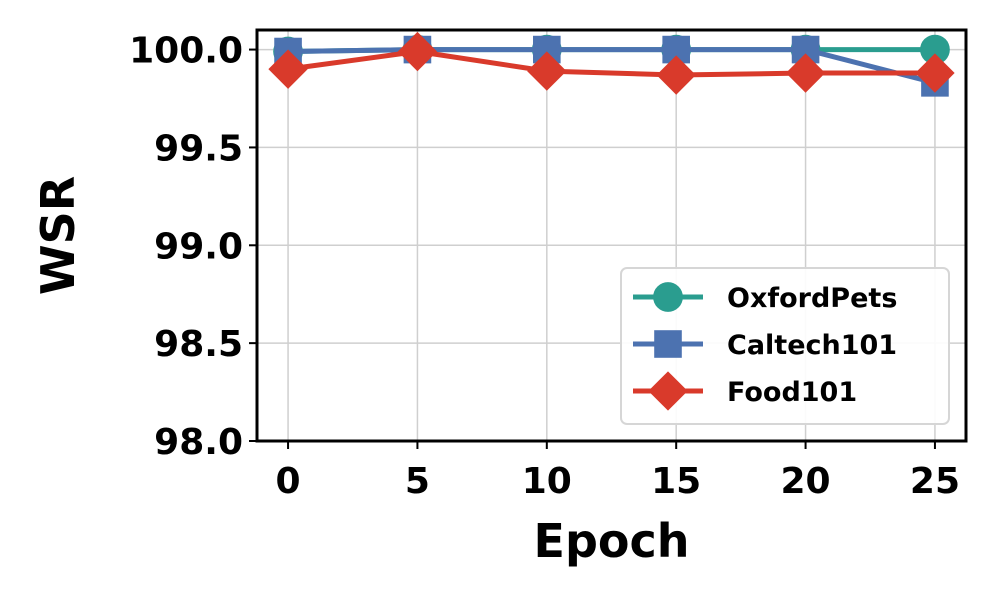 The image size is (997, 598). I want to click on x-tick-label: 0, so click(288, 481).